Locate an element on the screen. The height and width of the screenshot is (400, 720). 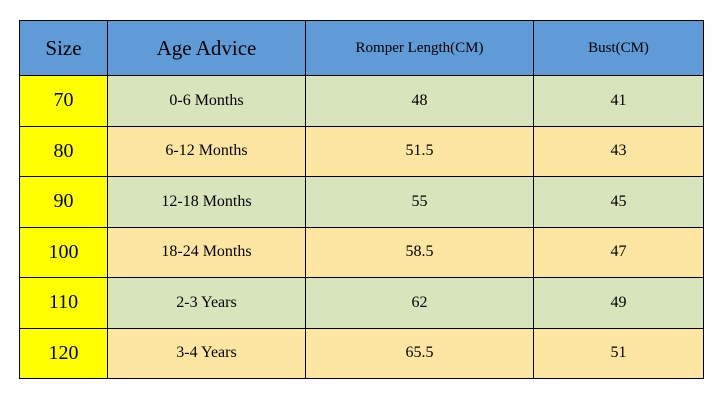
table-cell: 49 is located at coordinates (618, 303).